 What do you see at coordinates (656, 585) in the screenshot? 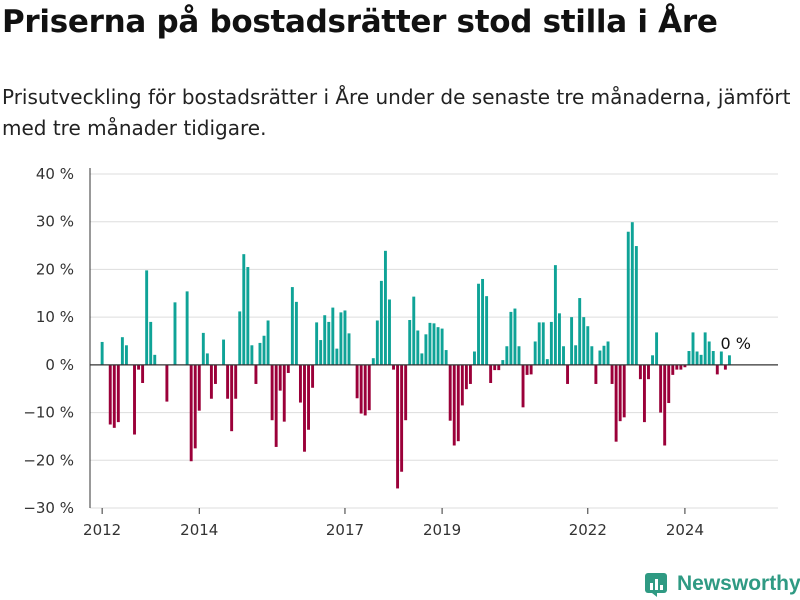
I see `newsworthy-logo-icon` at bounding box center [656, 585].